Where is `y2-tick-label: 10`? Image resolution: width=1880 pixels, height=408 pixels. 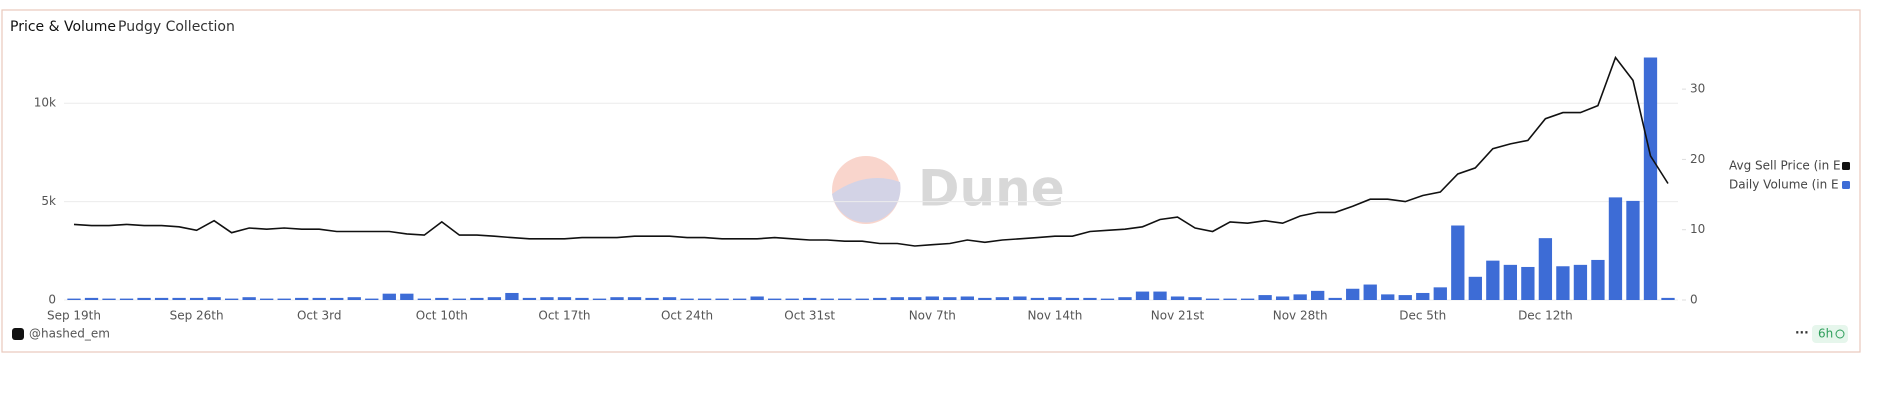 y2-tick-label: 10 is located at coordinates (1697, 229).